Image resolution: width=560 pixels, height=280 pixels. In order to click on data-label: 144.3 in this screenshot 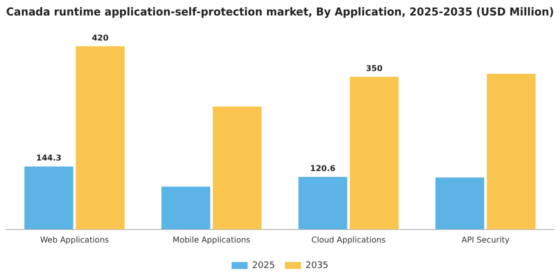, I will do `click(49, 158)`.